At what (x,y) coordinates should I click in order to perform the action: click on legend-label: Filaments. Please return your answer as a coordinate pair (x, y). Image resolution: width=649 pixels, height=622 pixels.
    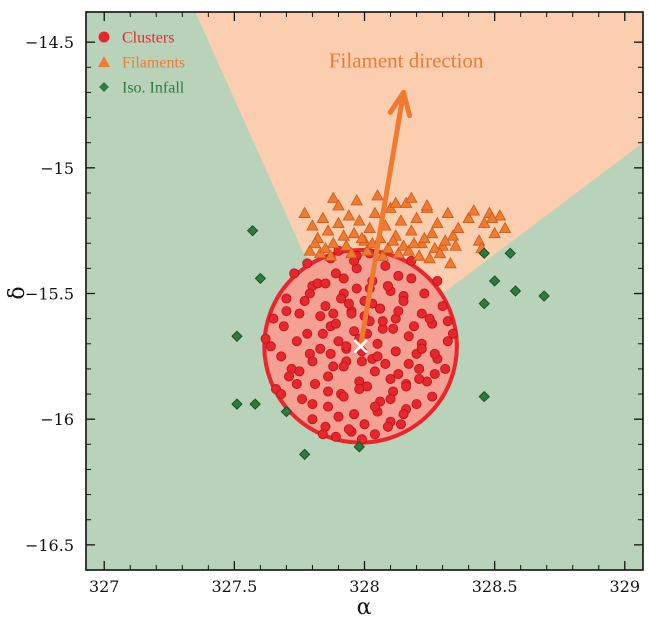
    Looking at the image, I should click on (153, 63).